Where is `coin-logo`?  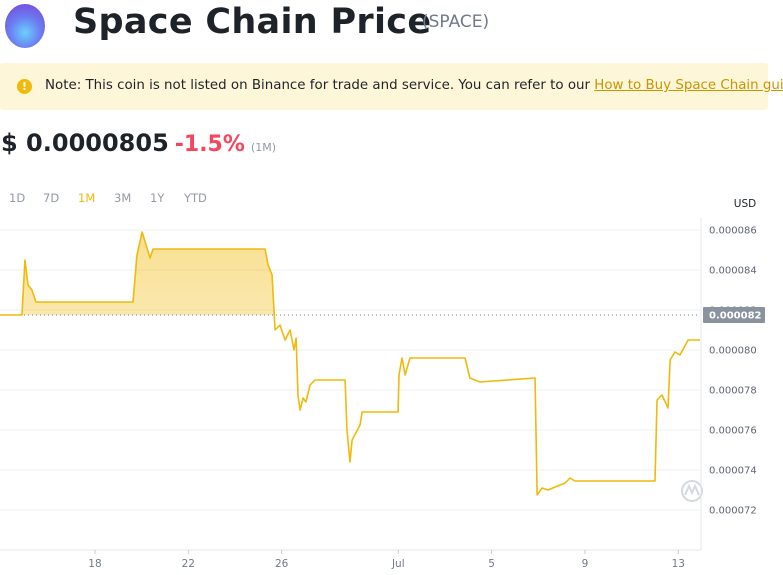 coin-logo is located at coordinates (25, 26).